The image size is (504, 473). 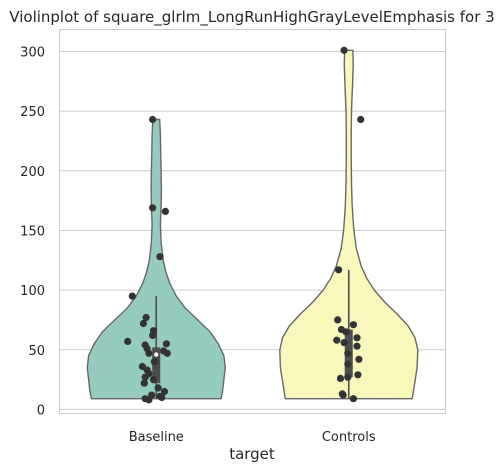 What do you see at coordinates (349, 437) in the screenshot?
I see `x-tick-label: Controls` at bounding box center [349, 437].